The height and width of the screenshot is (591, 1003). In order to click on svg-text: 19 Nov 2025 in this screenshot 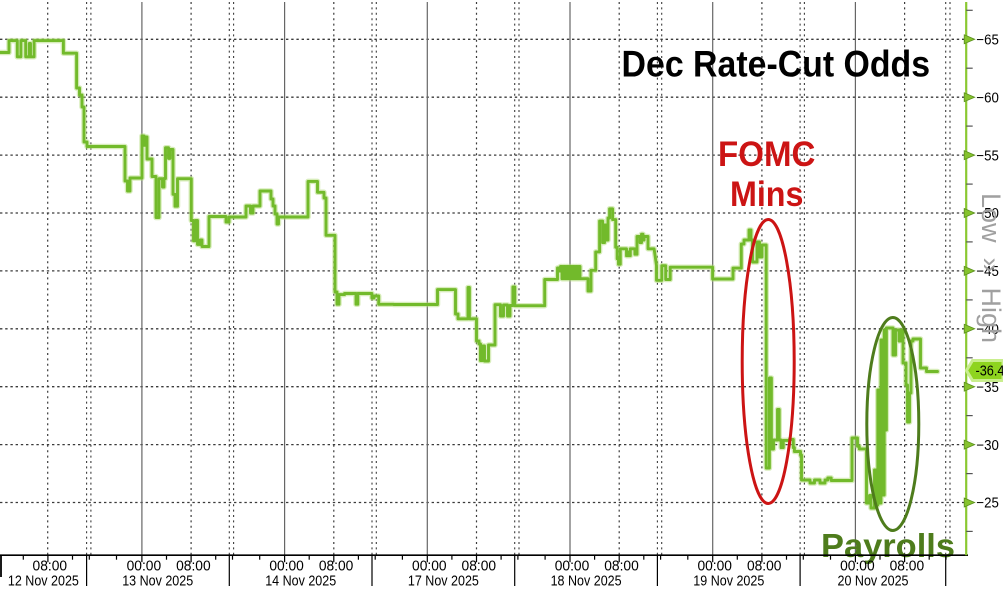, I will do `click(728, 580)`.